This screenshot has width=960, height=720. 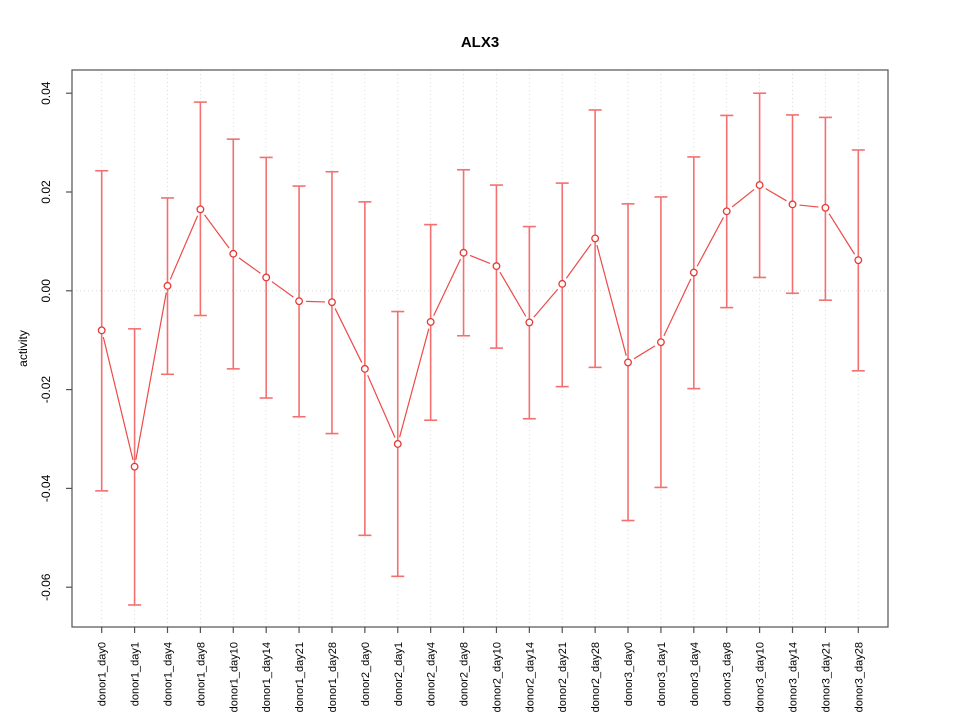 What do you see at coordinates (366, 674) in the screenshot?
I see `x-tick-label: donor2_day0` at bounding box center [366, 674].